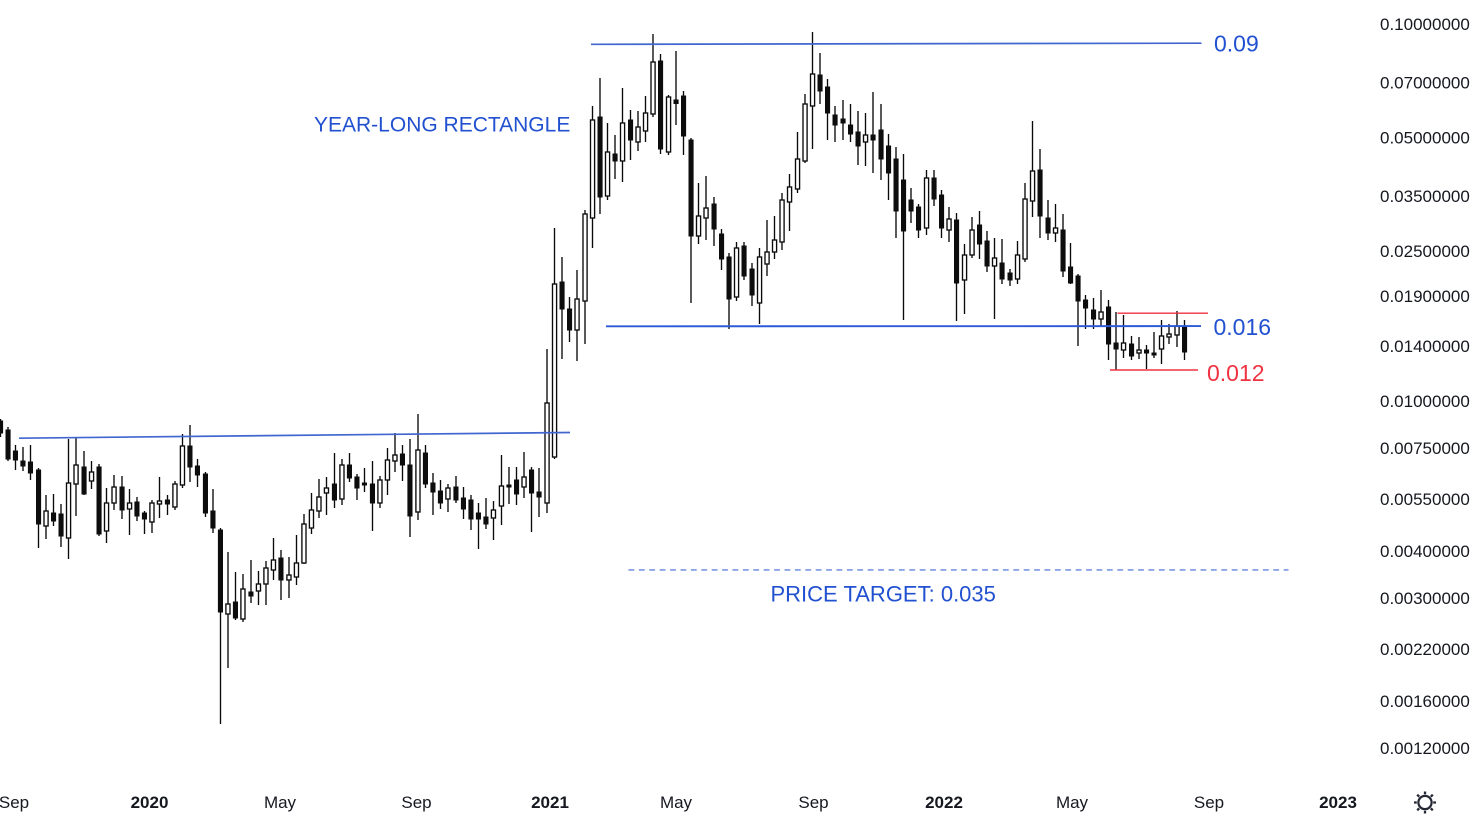 The image size is (1479, 818). What do you see at coordinates (1243, 327) in the screenshot?
I see `svg-text: 0.016` at bounding box center [1243, 327].